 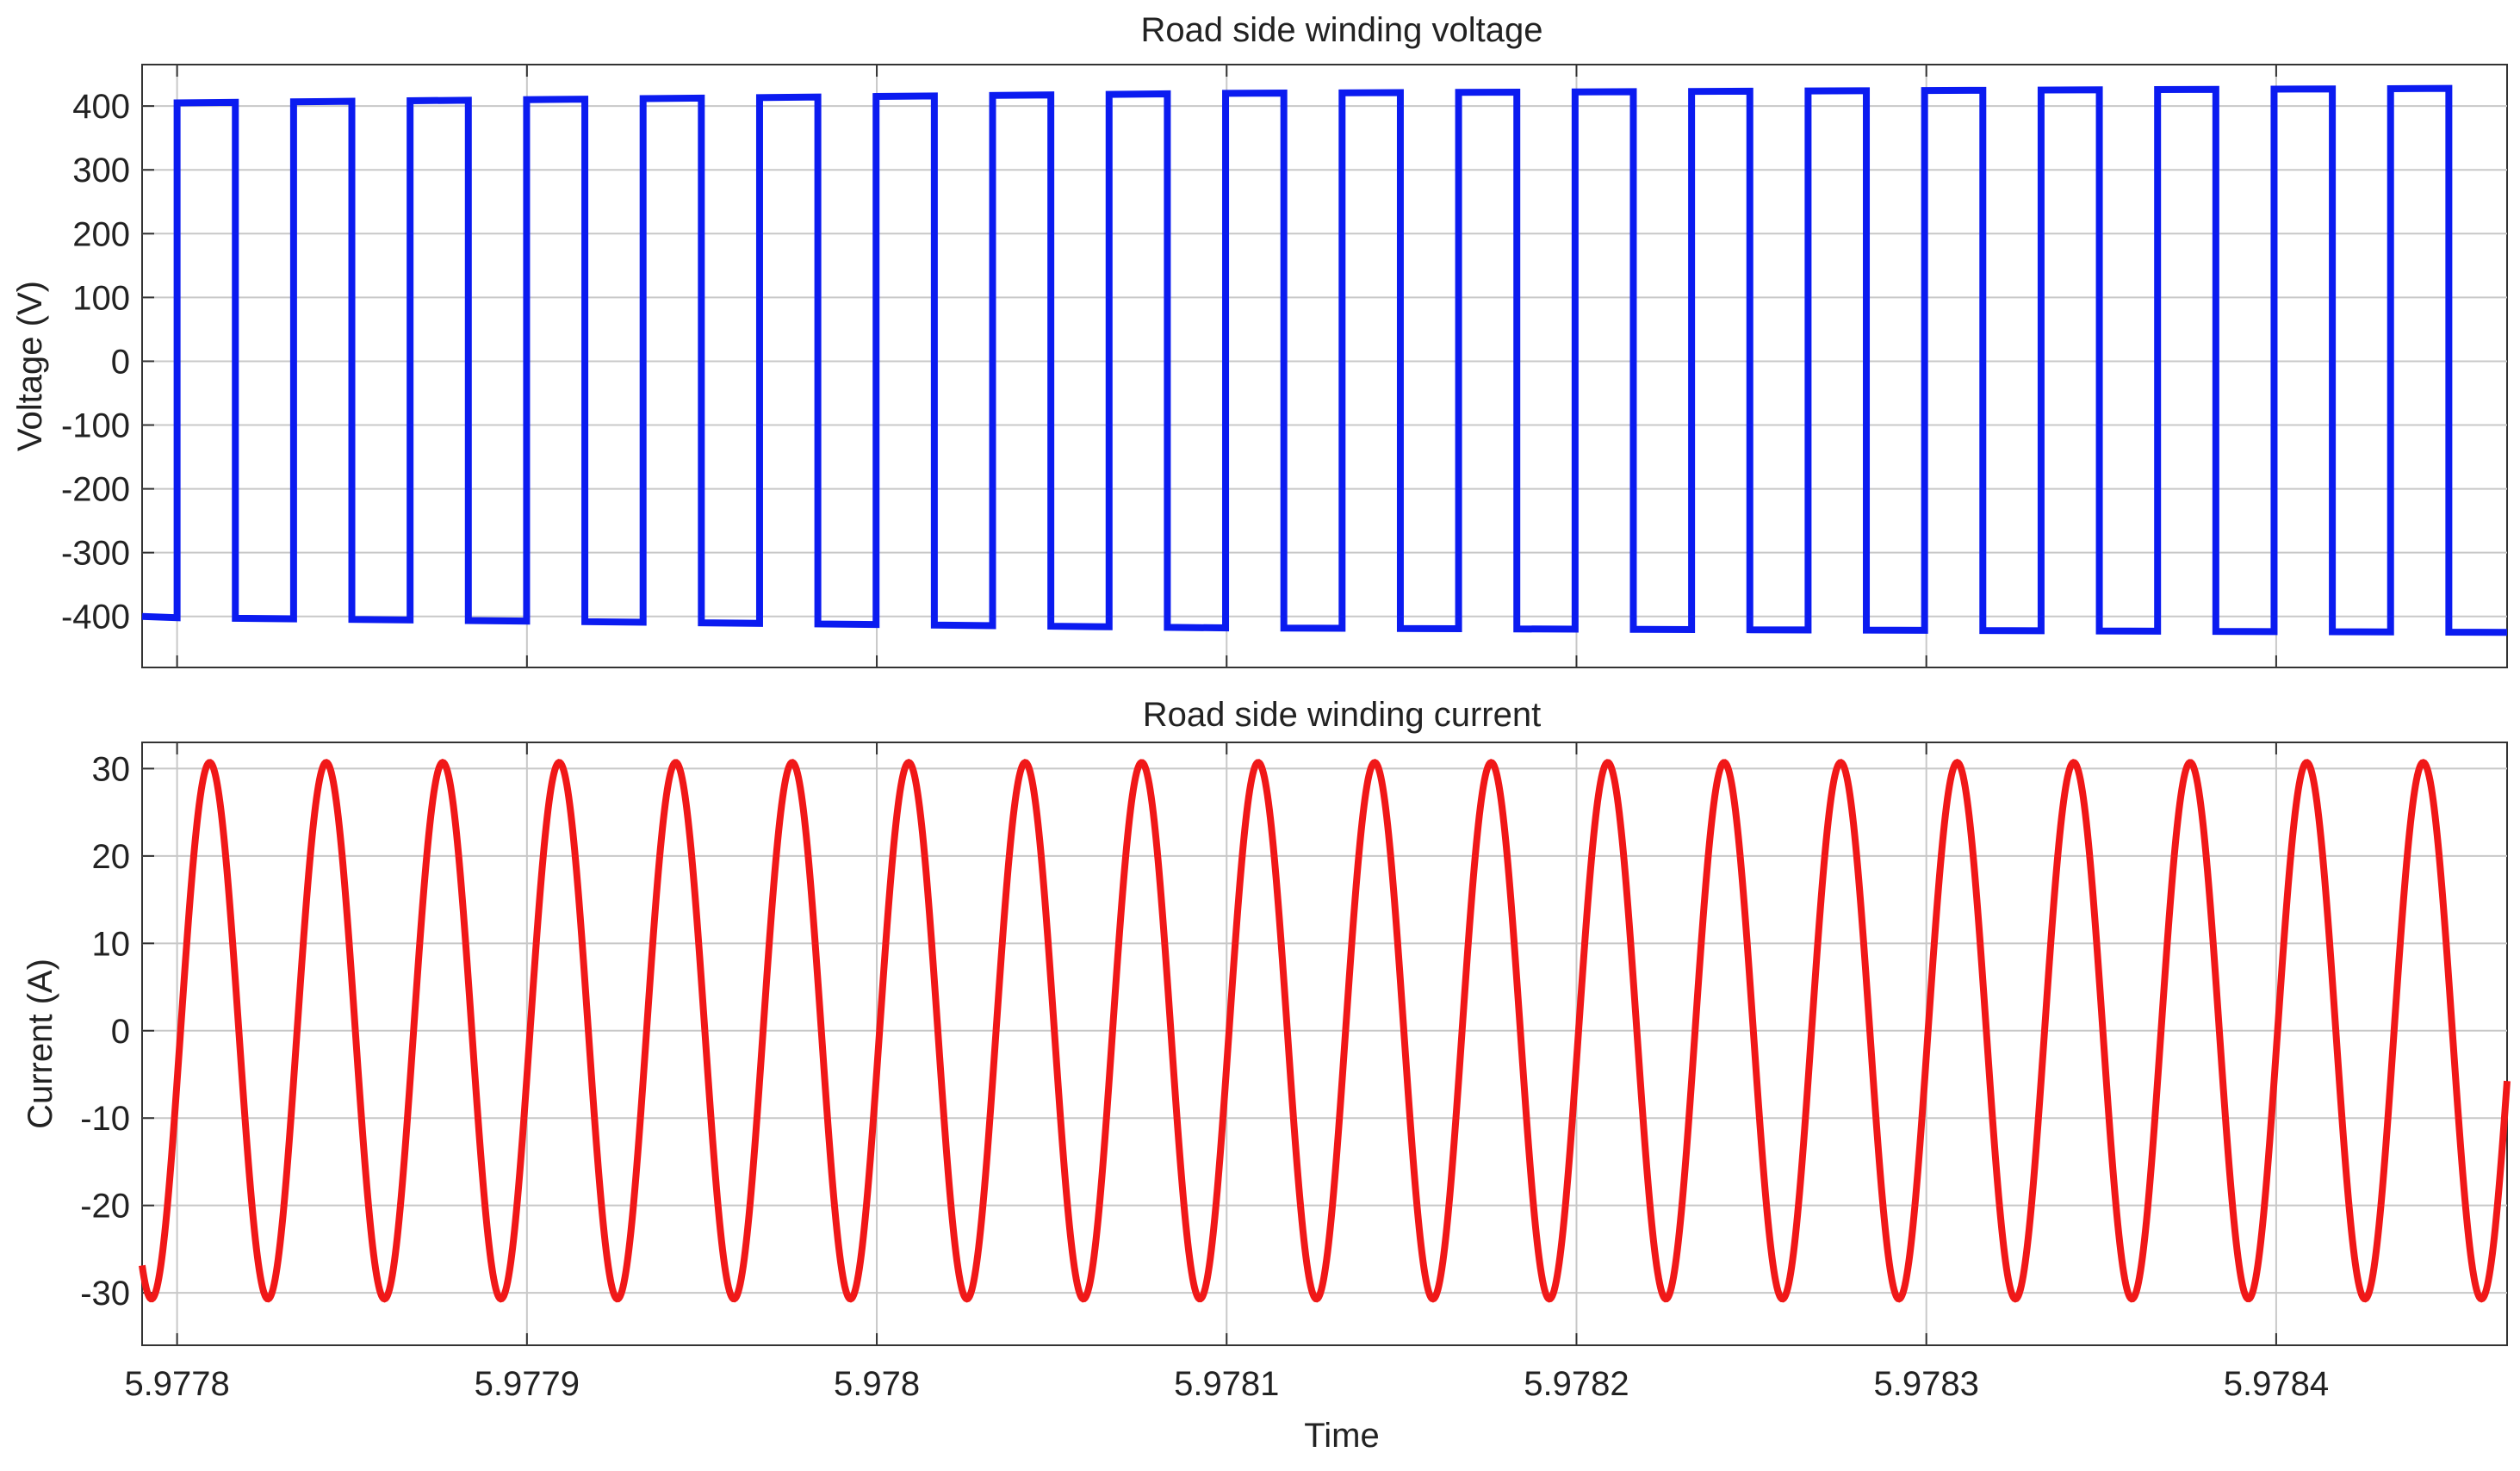 I want to click on y-tick-label: 20, so click(x=112, y=857).